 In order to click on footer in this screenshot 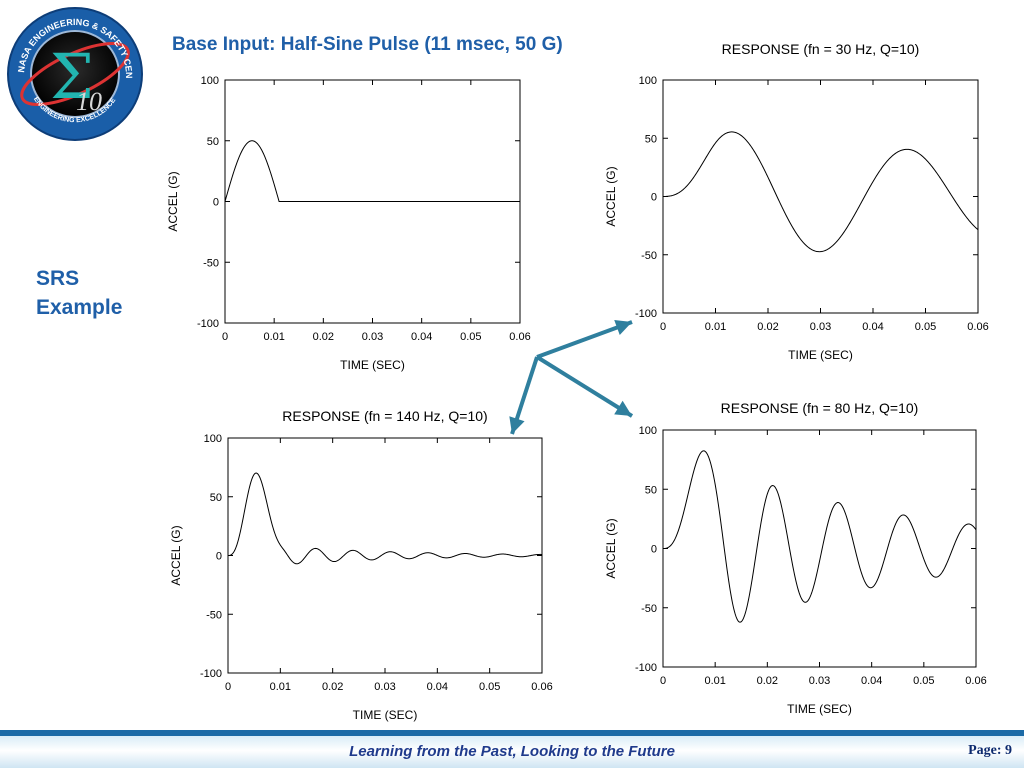, I will do `click(512, 752)`.